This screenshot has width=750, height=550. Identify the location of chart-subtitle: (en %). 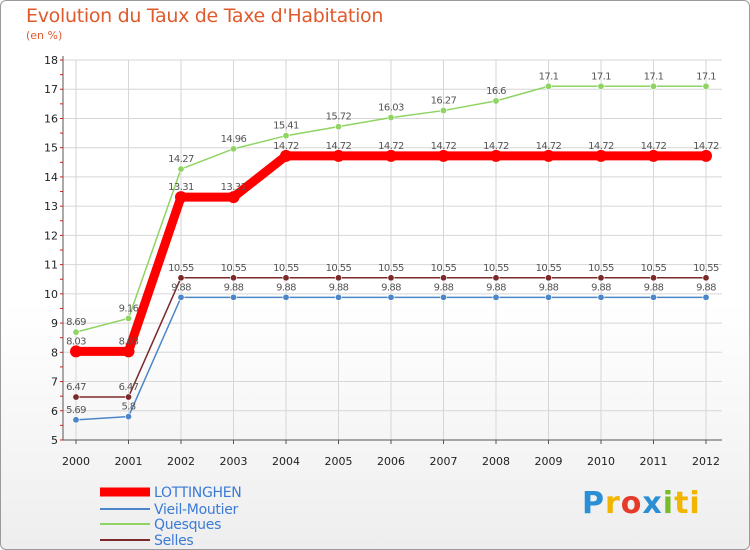
(44, 35).